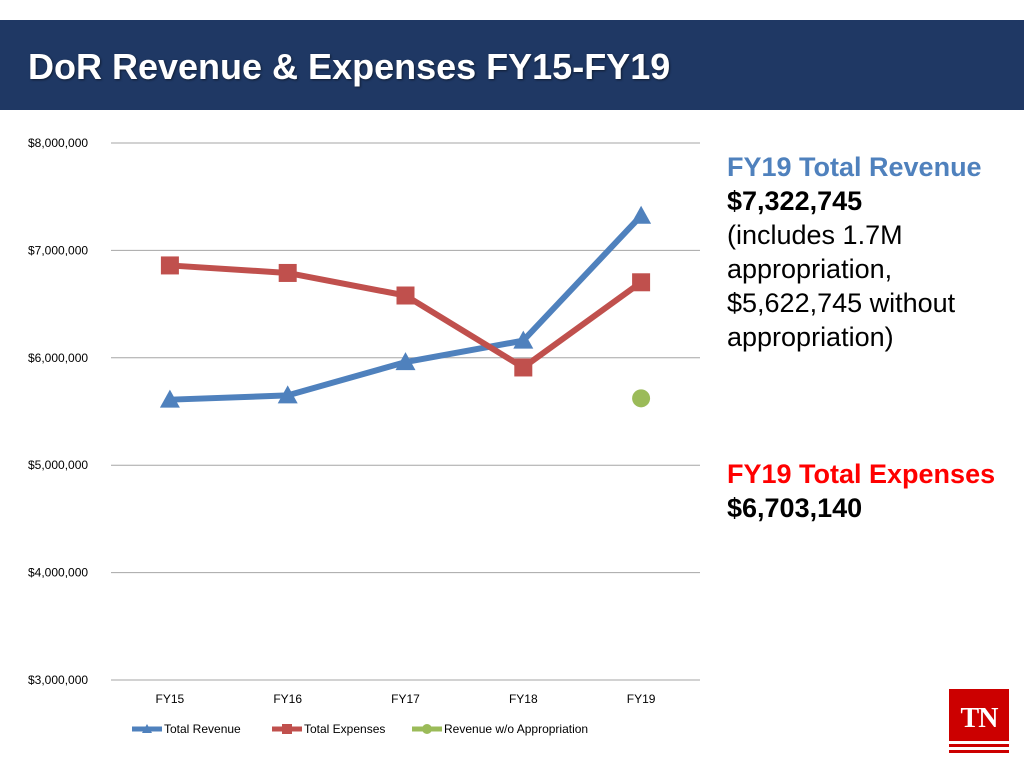  Describe the element at coordinates (516, 729) in the screenshot. I see `legend-label: Revenue w/o Appropriation` at that location.